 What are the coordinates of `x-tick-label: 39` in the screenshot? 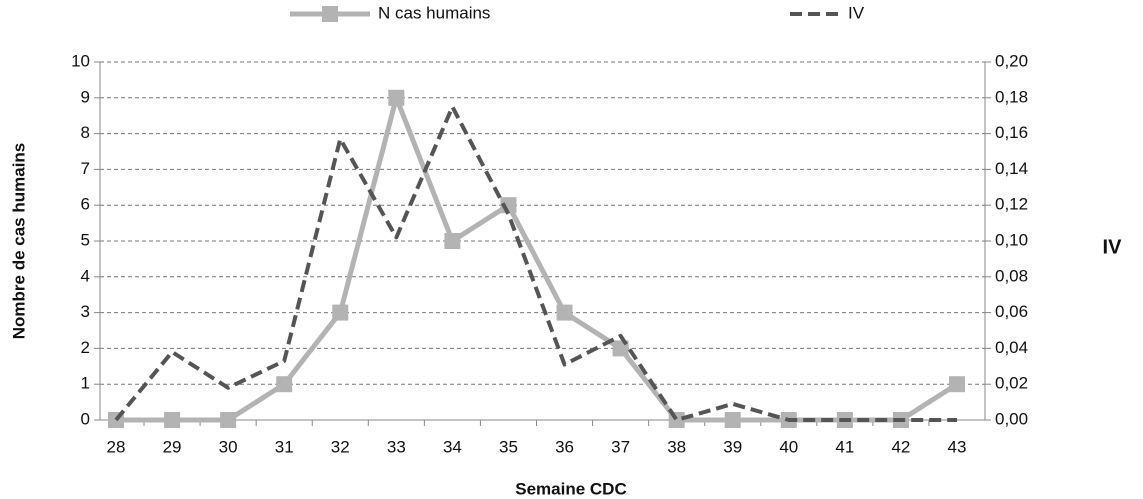 It's located at (732, 446).